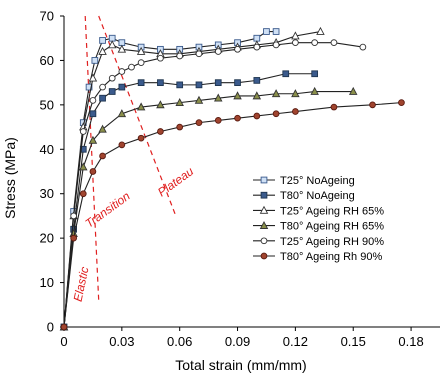 Image resolution: width=446 pixels, height=383 pixels. Describe the element at coordinates (317, 196) in the screenshot. I see `legend-label: T80° NoAgeing` at that location.